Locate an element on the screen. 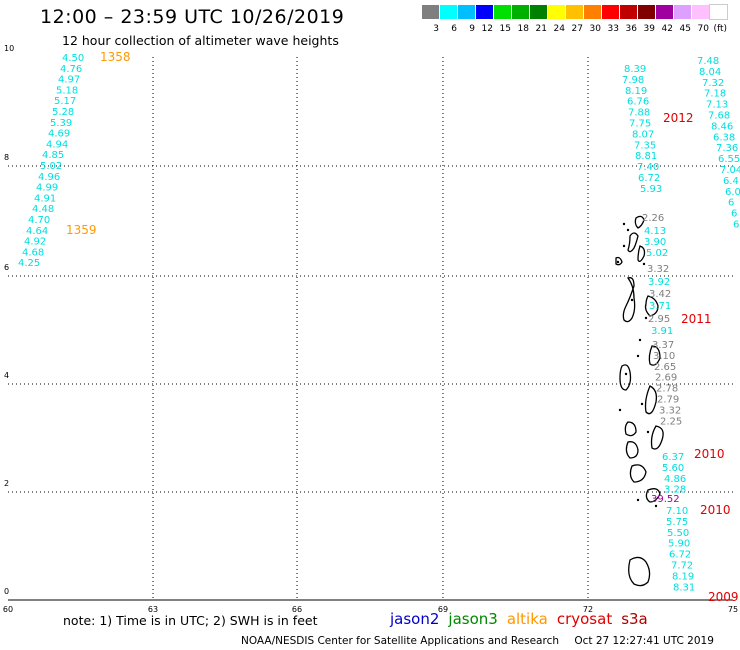  wave-height-value: 39.52 is located at coordinates (665, 499).